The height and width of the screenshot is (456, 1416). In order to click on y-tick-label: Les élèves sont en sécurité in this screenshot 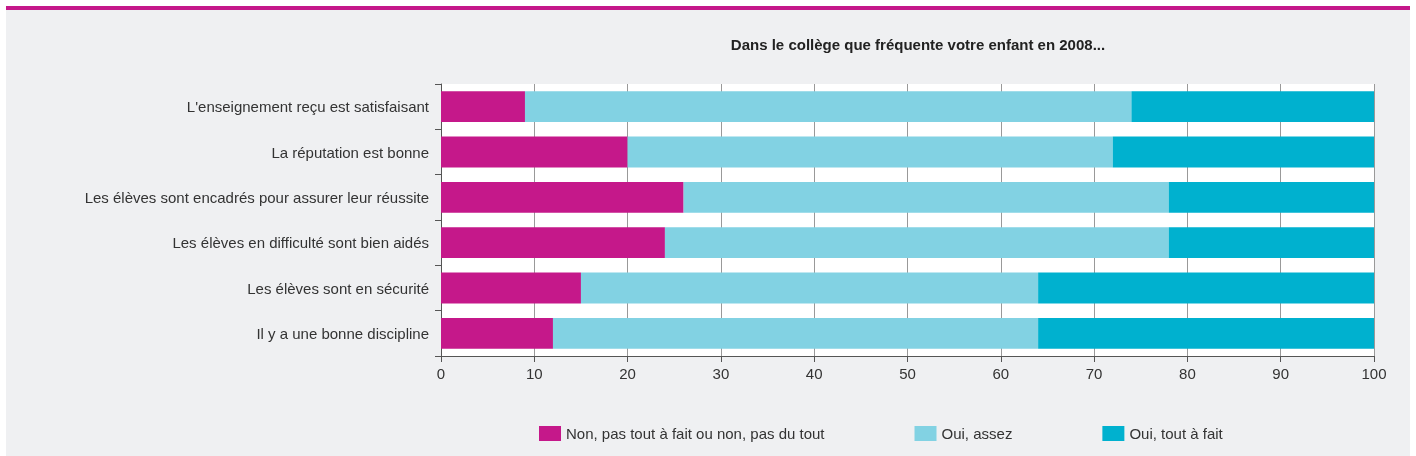, I will do `click(338, 288)`.